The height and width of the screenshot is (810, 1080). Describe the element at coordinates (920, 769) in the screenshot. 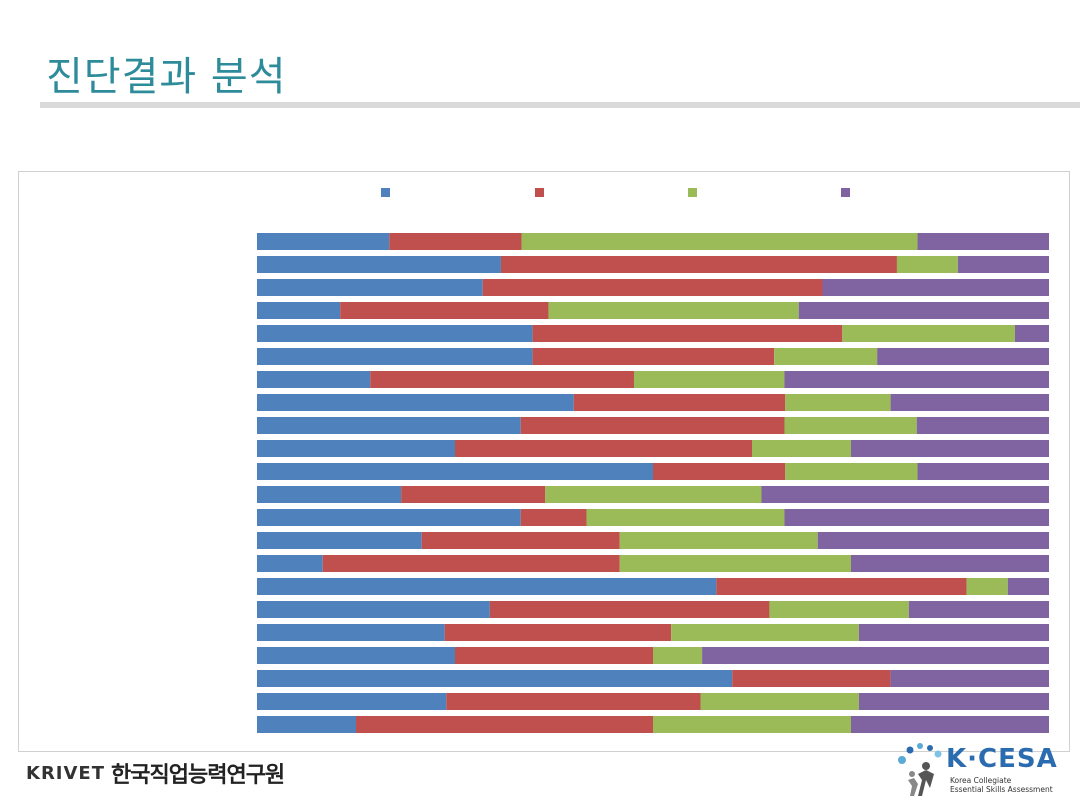

I see `kcesa-people-icon` at that location.